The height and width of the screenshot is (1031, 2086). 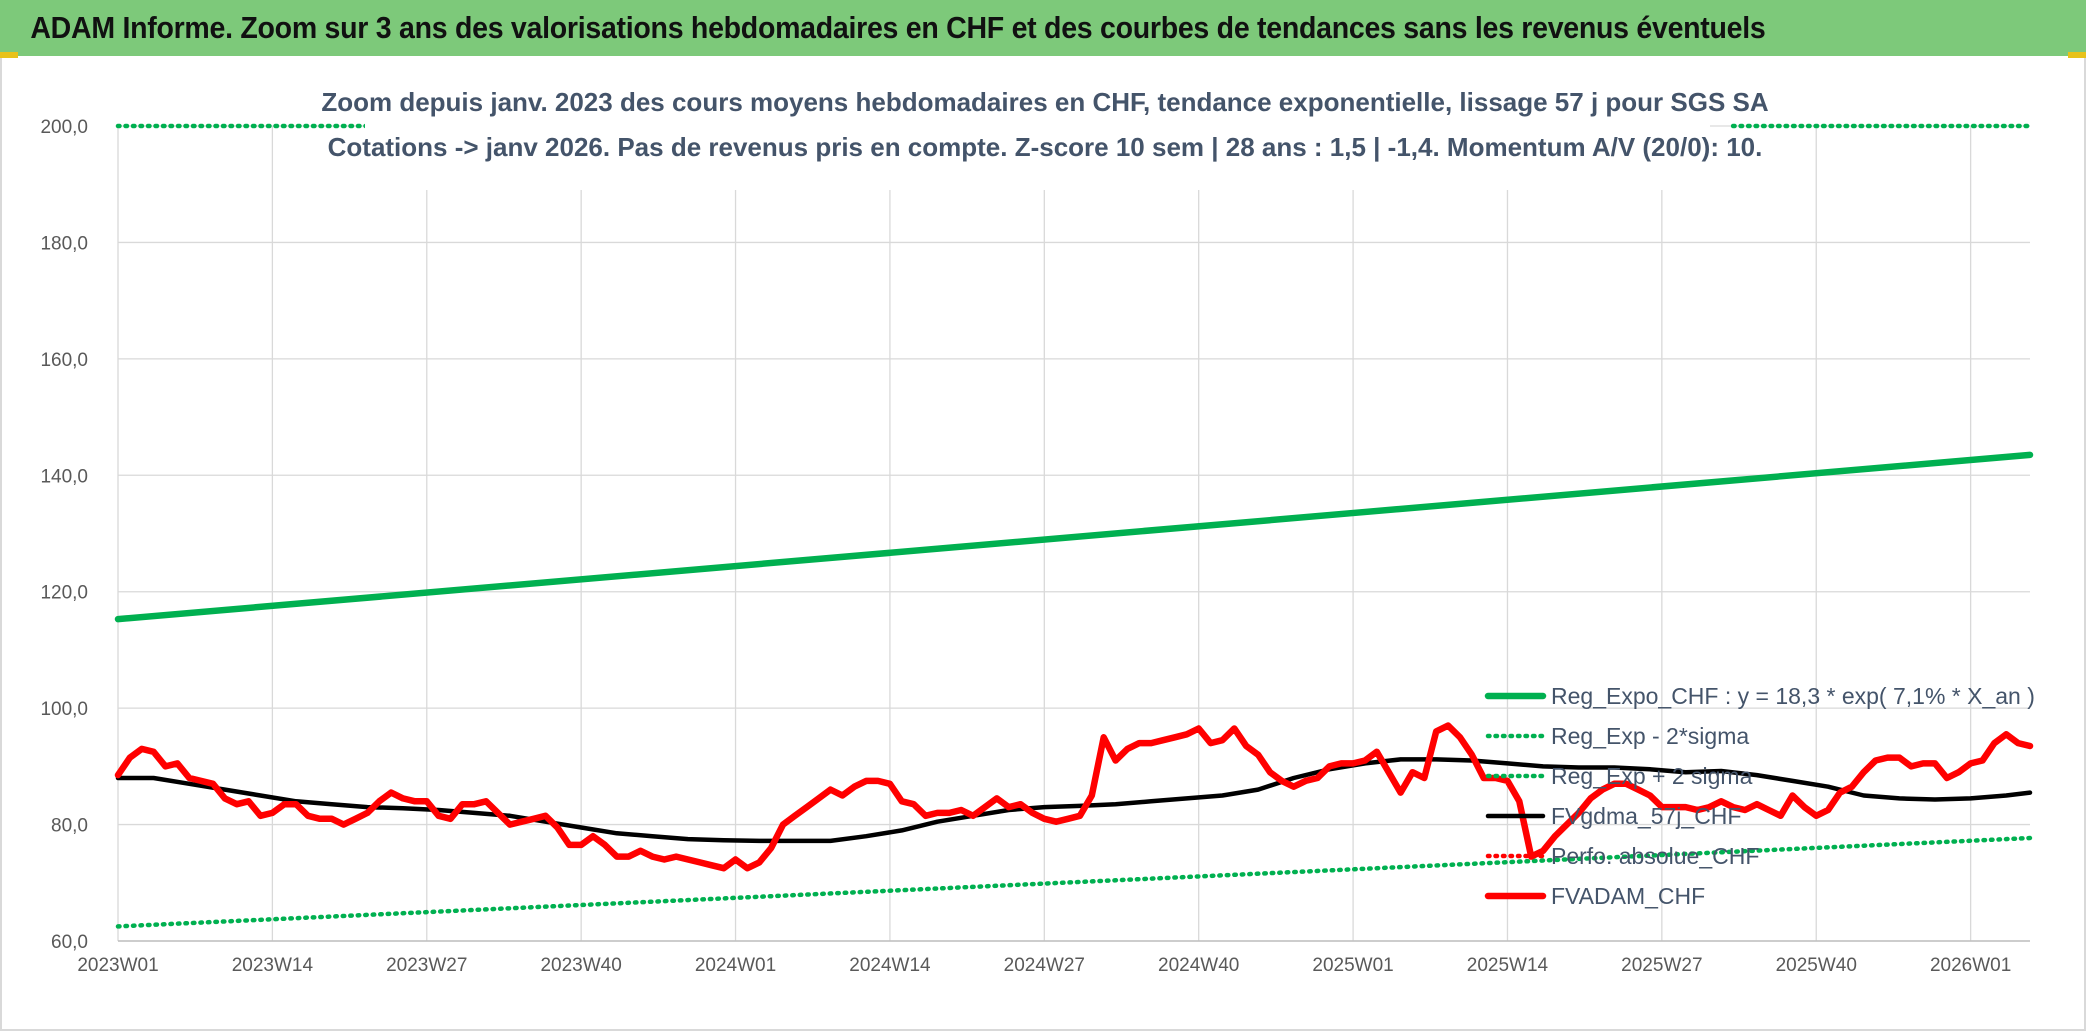 I want to click on banner-accent-right, so click(x=2077, y=55).